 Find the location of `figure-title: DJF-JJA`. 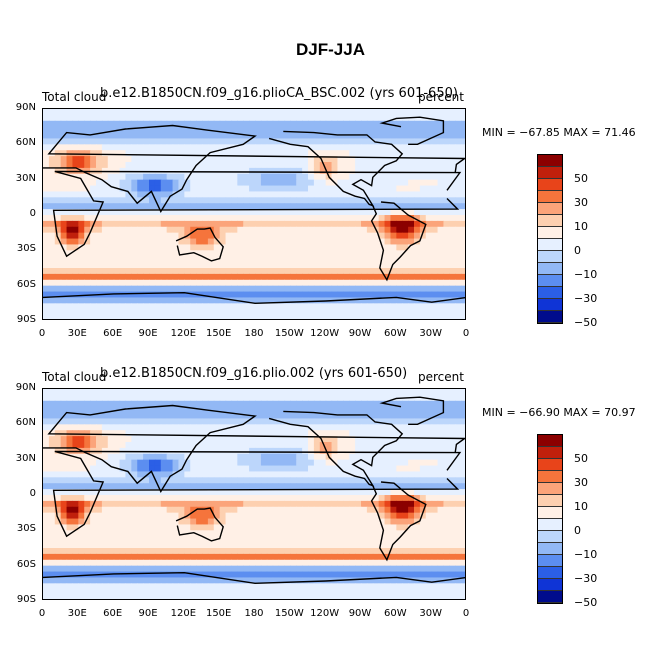

figure-title: DJF-JJA is located at coordinates (330, 49).